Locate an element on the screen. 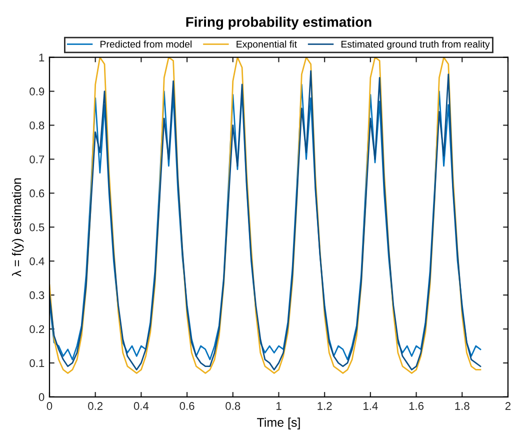 The image size is (521, 441). y-tick-label: 0.4 is located at coordinates (37, 261).